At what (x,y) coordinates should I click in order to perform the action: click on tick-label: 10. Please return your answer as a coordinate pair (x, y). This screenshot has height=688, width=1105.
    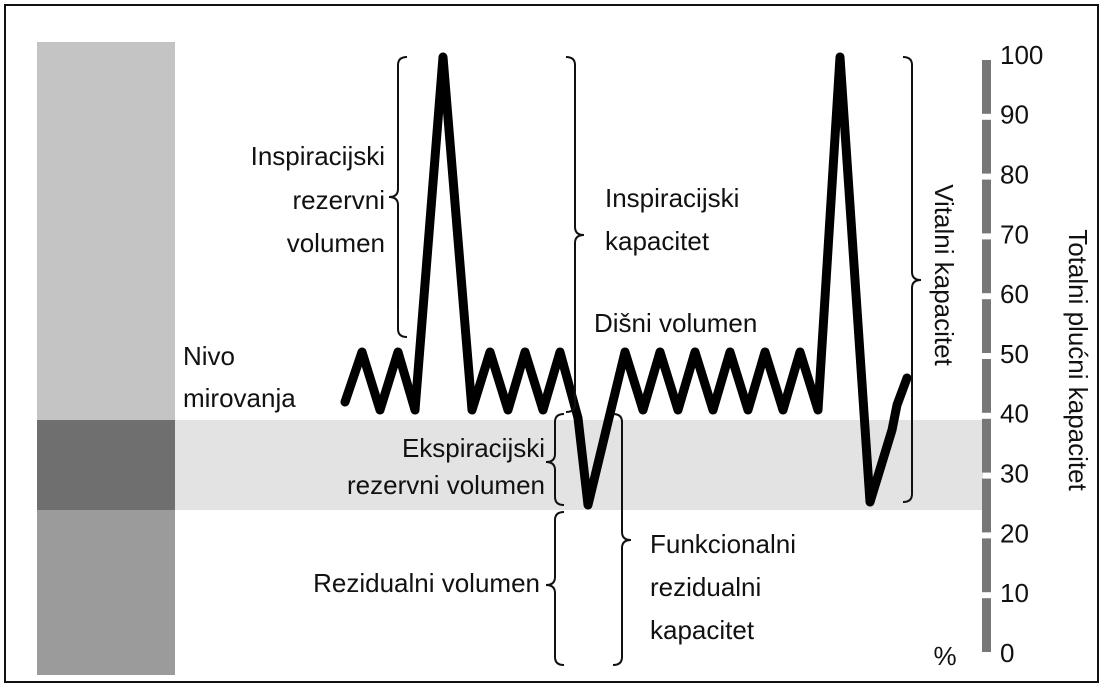
    Looking at the image, I should click on (1014, 593).